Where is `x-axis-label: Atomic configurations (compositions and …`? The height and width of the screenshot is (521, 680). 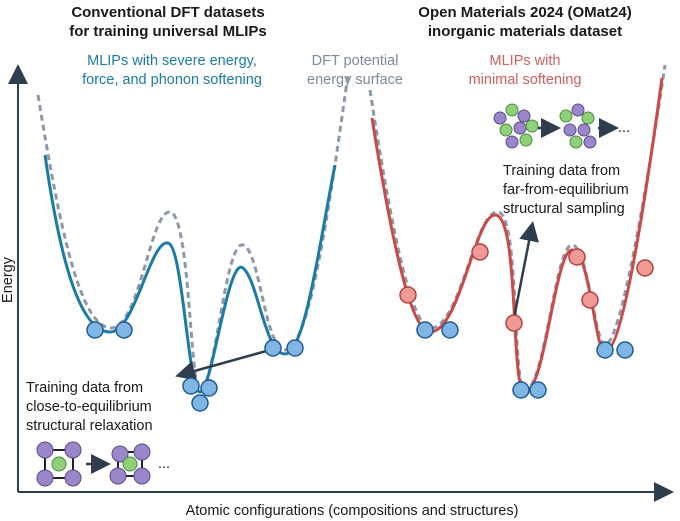
x-axis-label: Atomic configurations (compositions and … is located at coordinates (352, 511).